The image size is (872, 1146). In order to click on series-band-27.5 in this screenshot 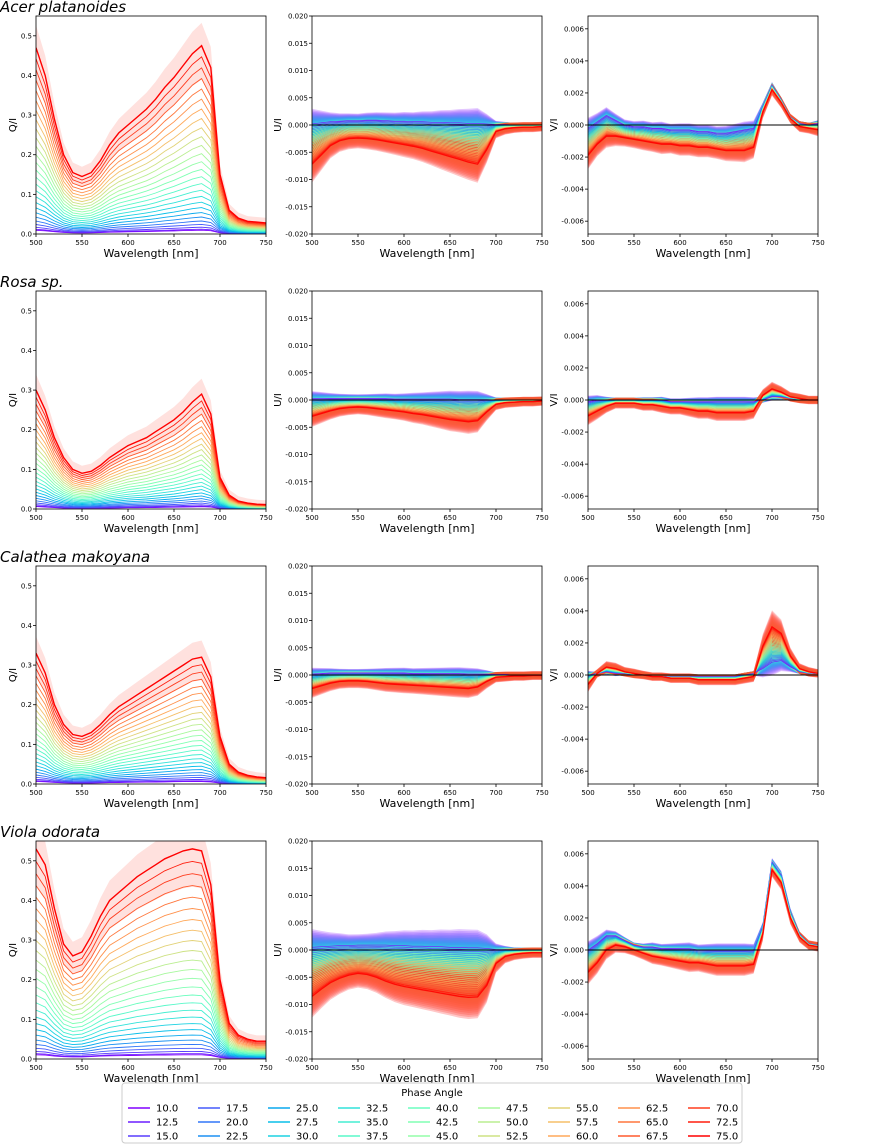, I will do `click(703, 660)`.